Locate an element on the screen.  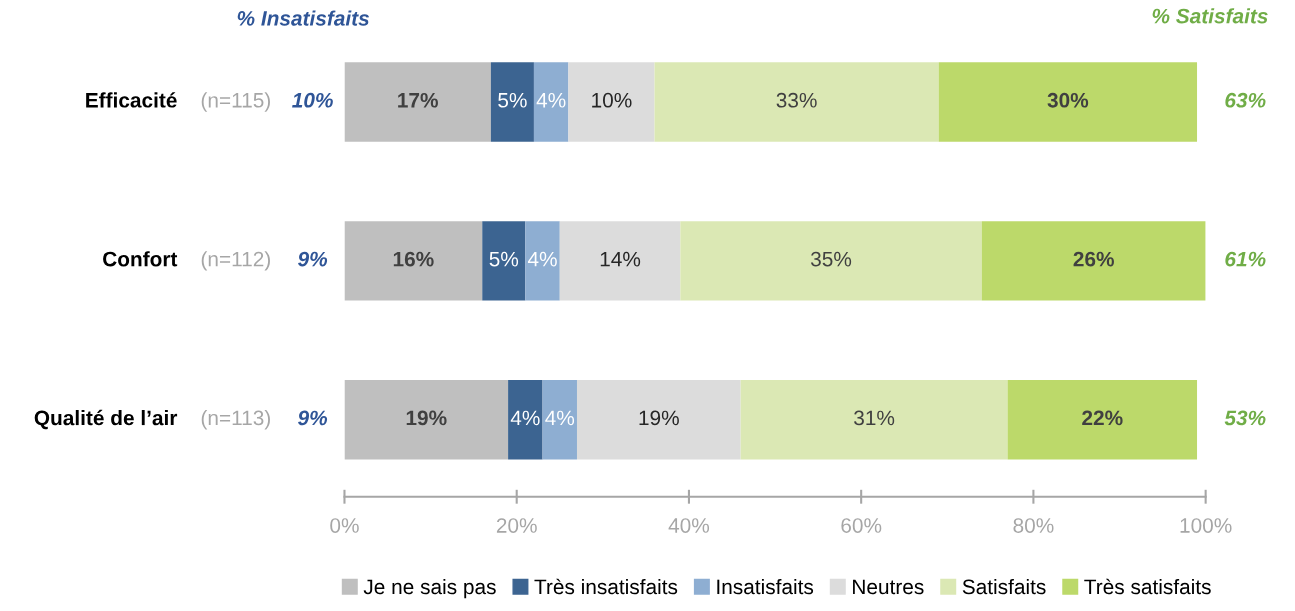
y-tick-label: Qualité de l’air is located at coordinates (106, 419).